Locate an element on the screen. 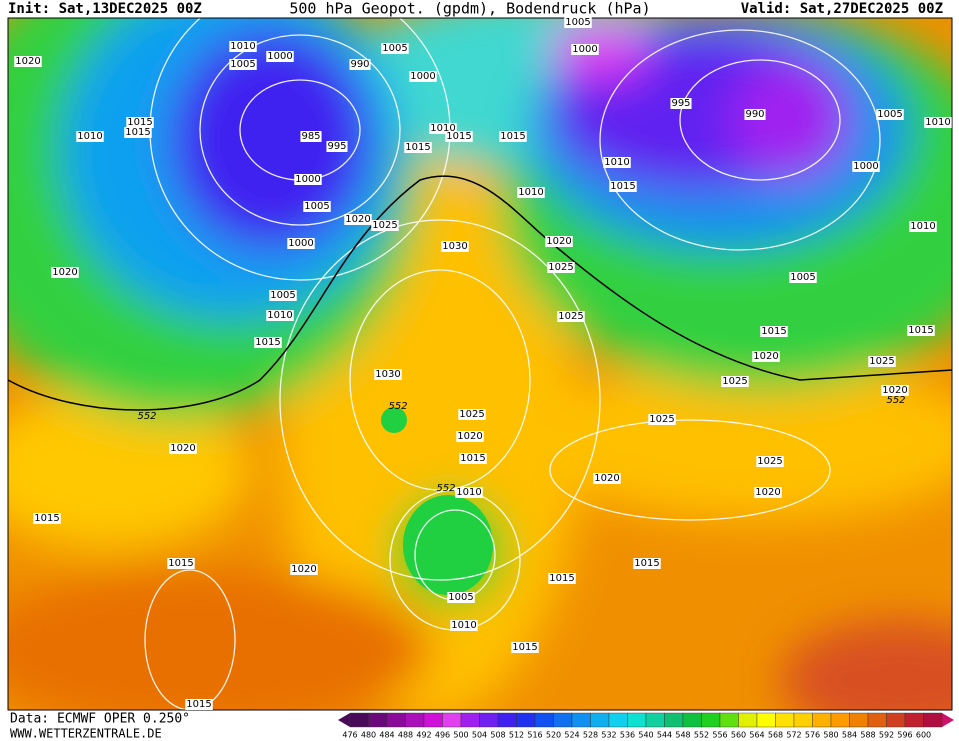  colorbar-label: 548 is located at coordinates (682, 735).